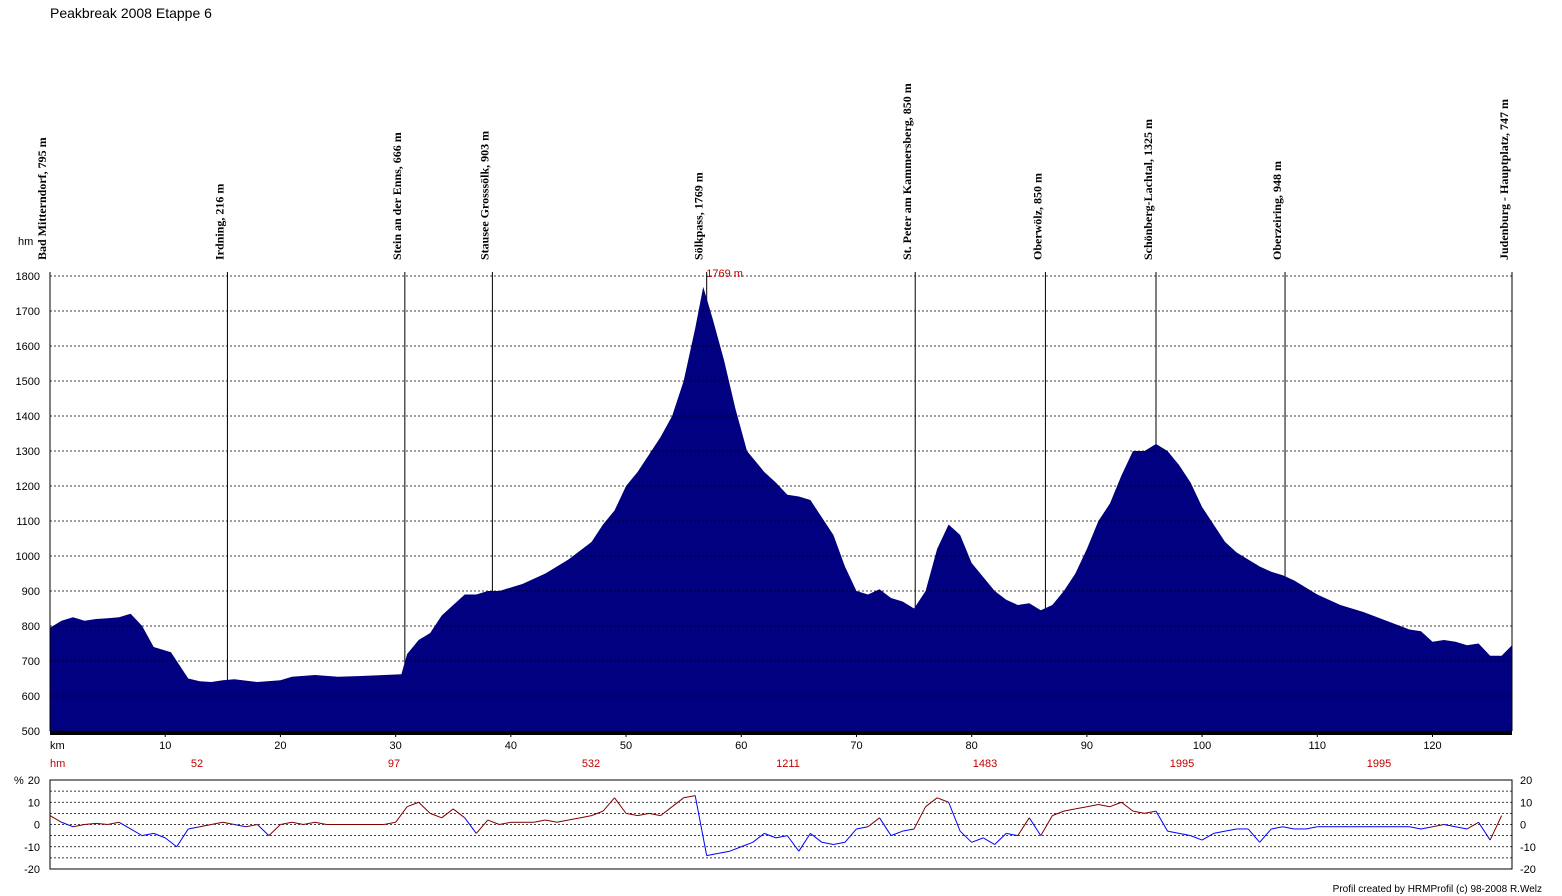 This screenshot has height=896, width=1562. I want to click on climb-value: 532, so click(591, 764).